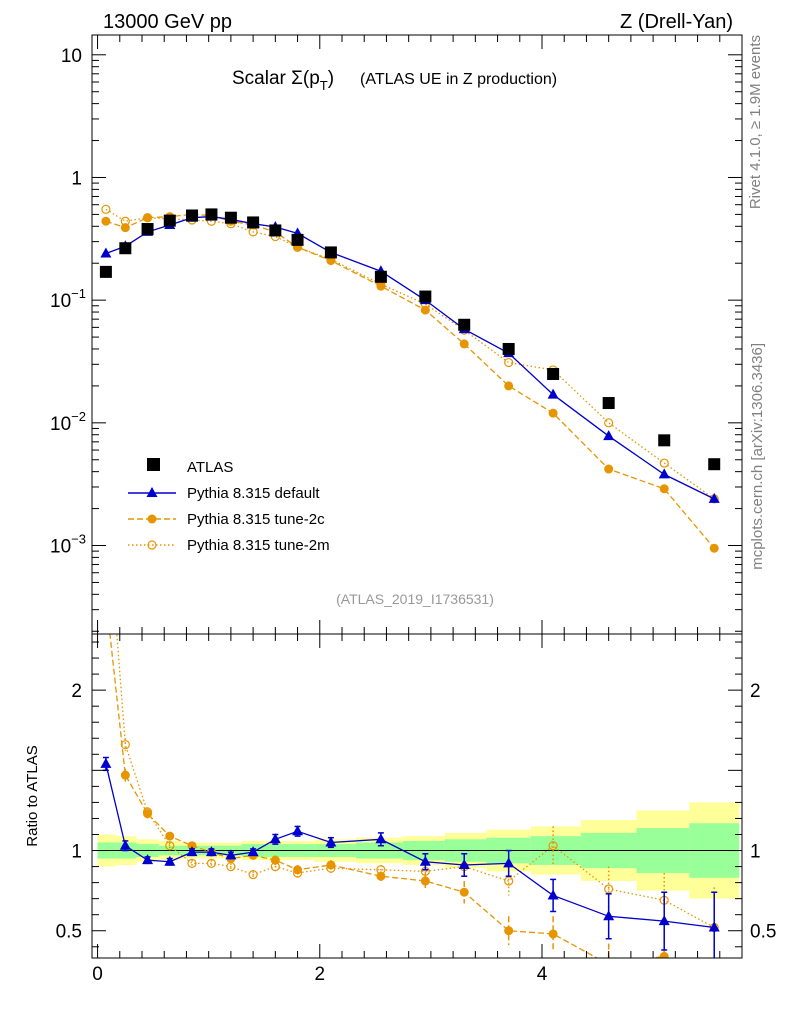 Image resolution: width=786 pixels, height=1024 pixels. What do you see at coordinates (76, 178) in the screenshot?
I see `main-y-tick-label: 1` at bounding box center [76, 178].